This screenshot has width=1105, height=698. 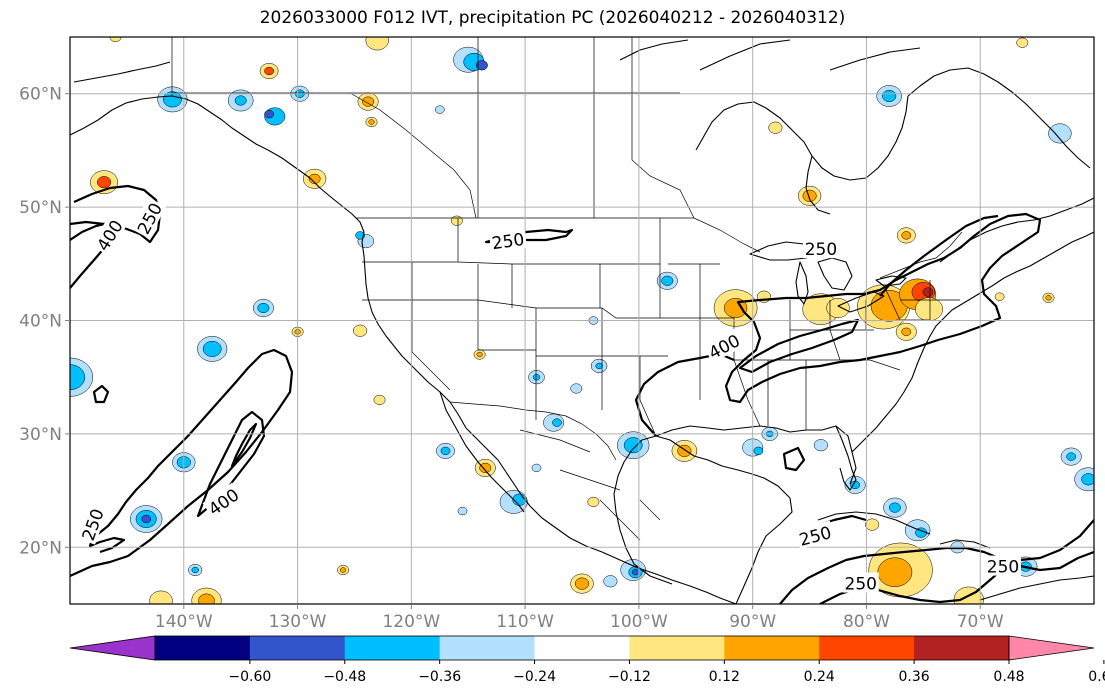 I want to click on colorbar-tick-label: −0.12, so click(x=629, y=677).